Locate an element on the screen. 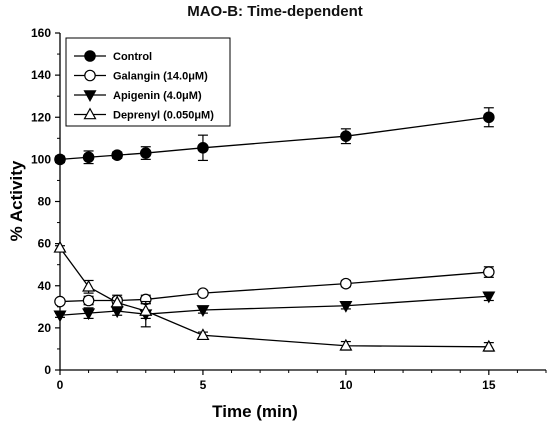 The height and width of the screenshot is (429, 550). y-axis-ticks: 0 20 40 60 80 100 120 140 160 is located at coordinates (45, 201).